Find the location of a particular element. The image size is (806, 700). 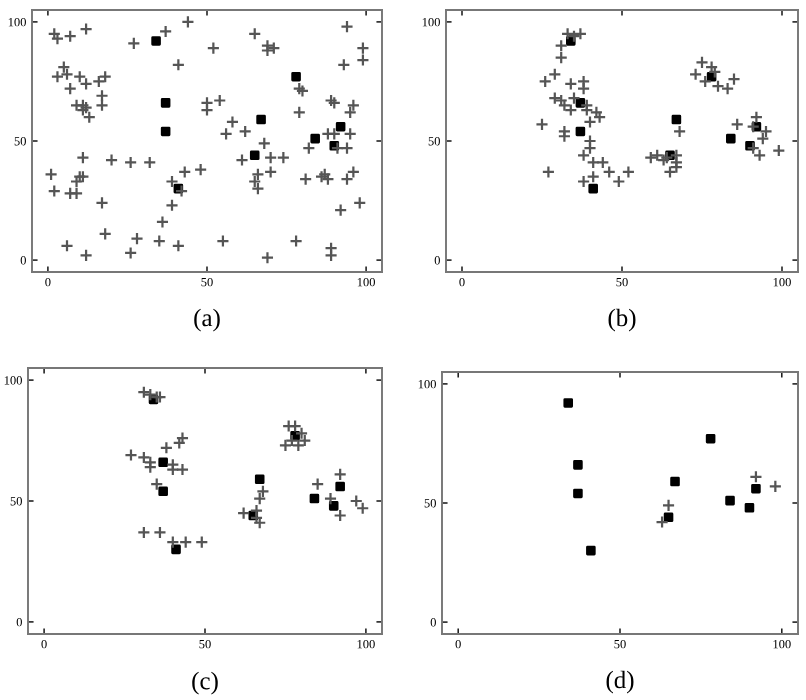

text: (d) is located at coordinates (620, 682).